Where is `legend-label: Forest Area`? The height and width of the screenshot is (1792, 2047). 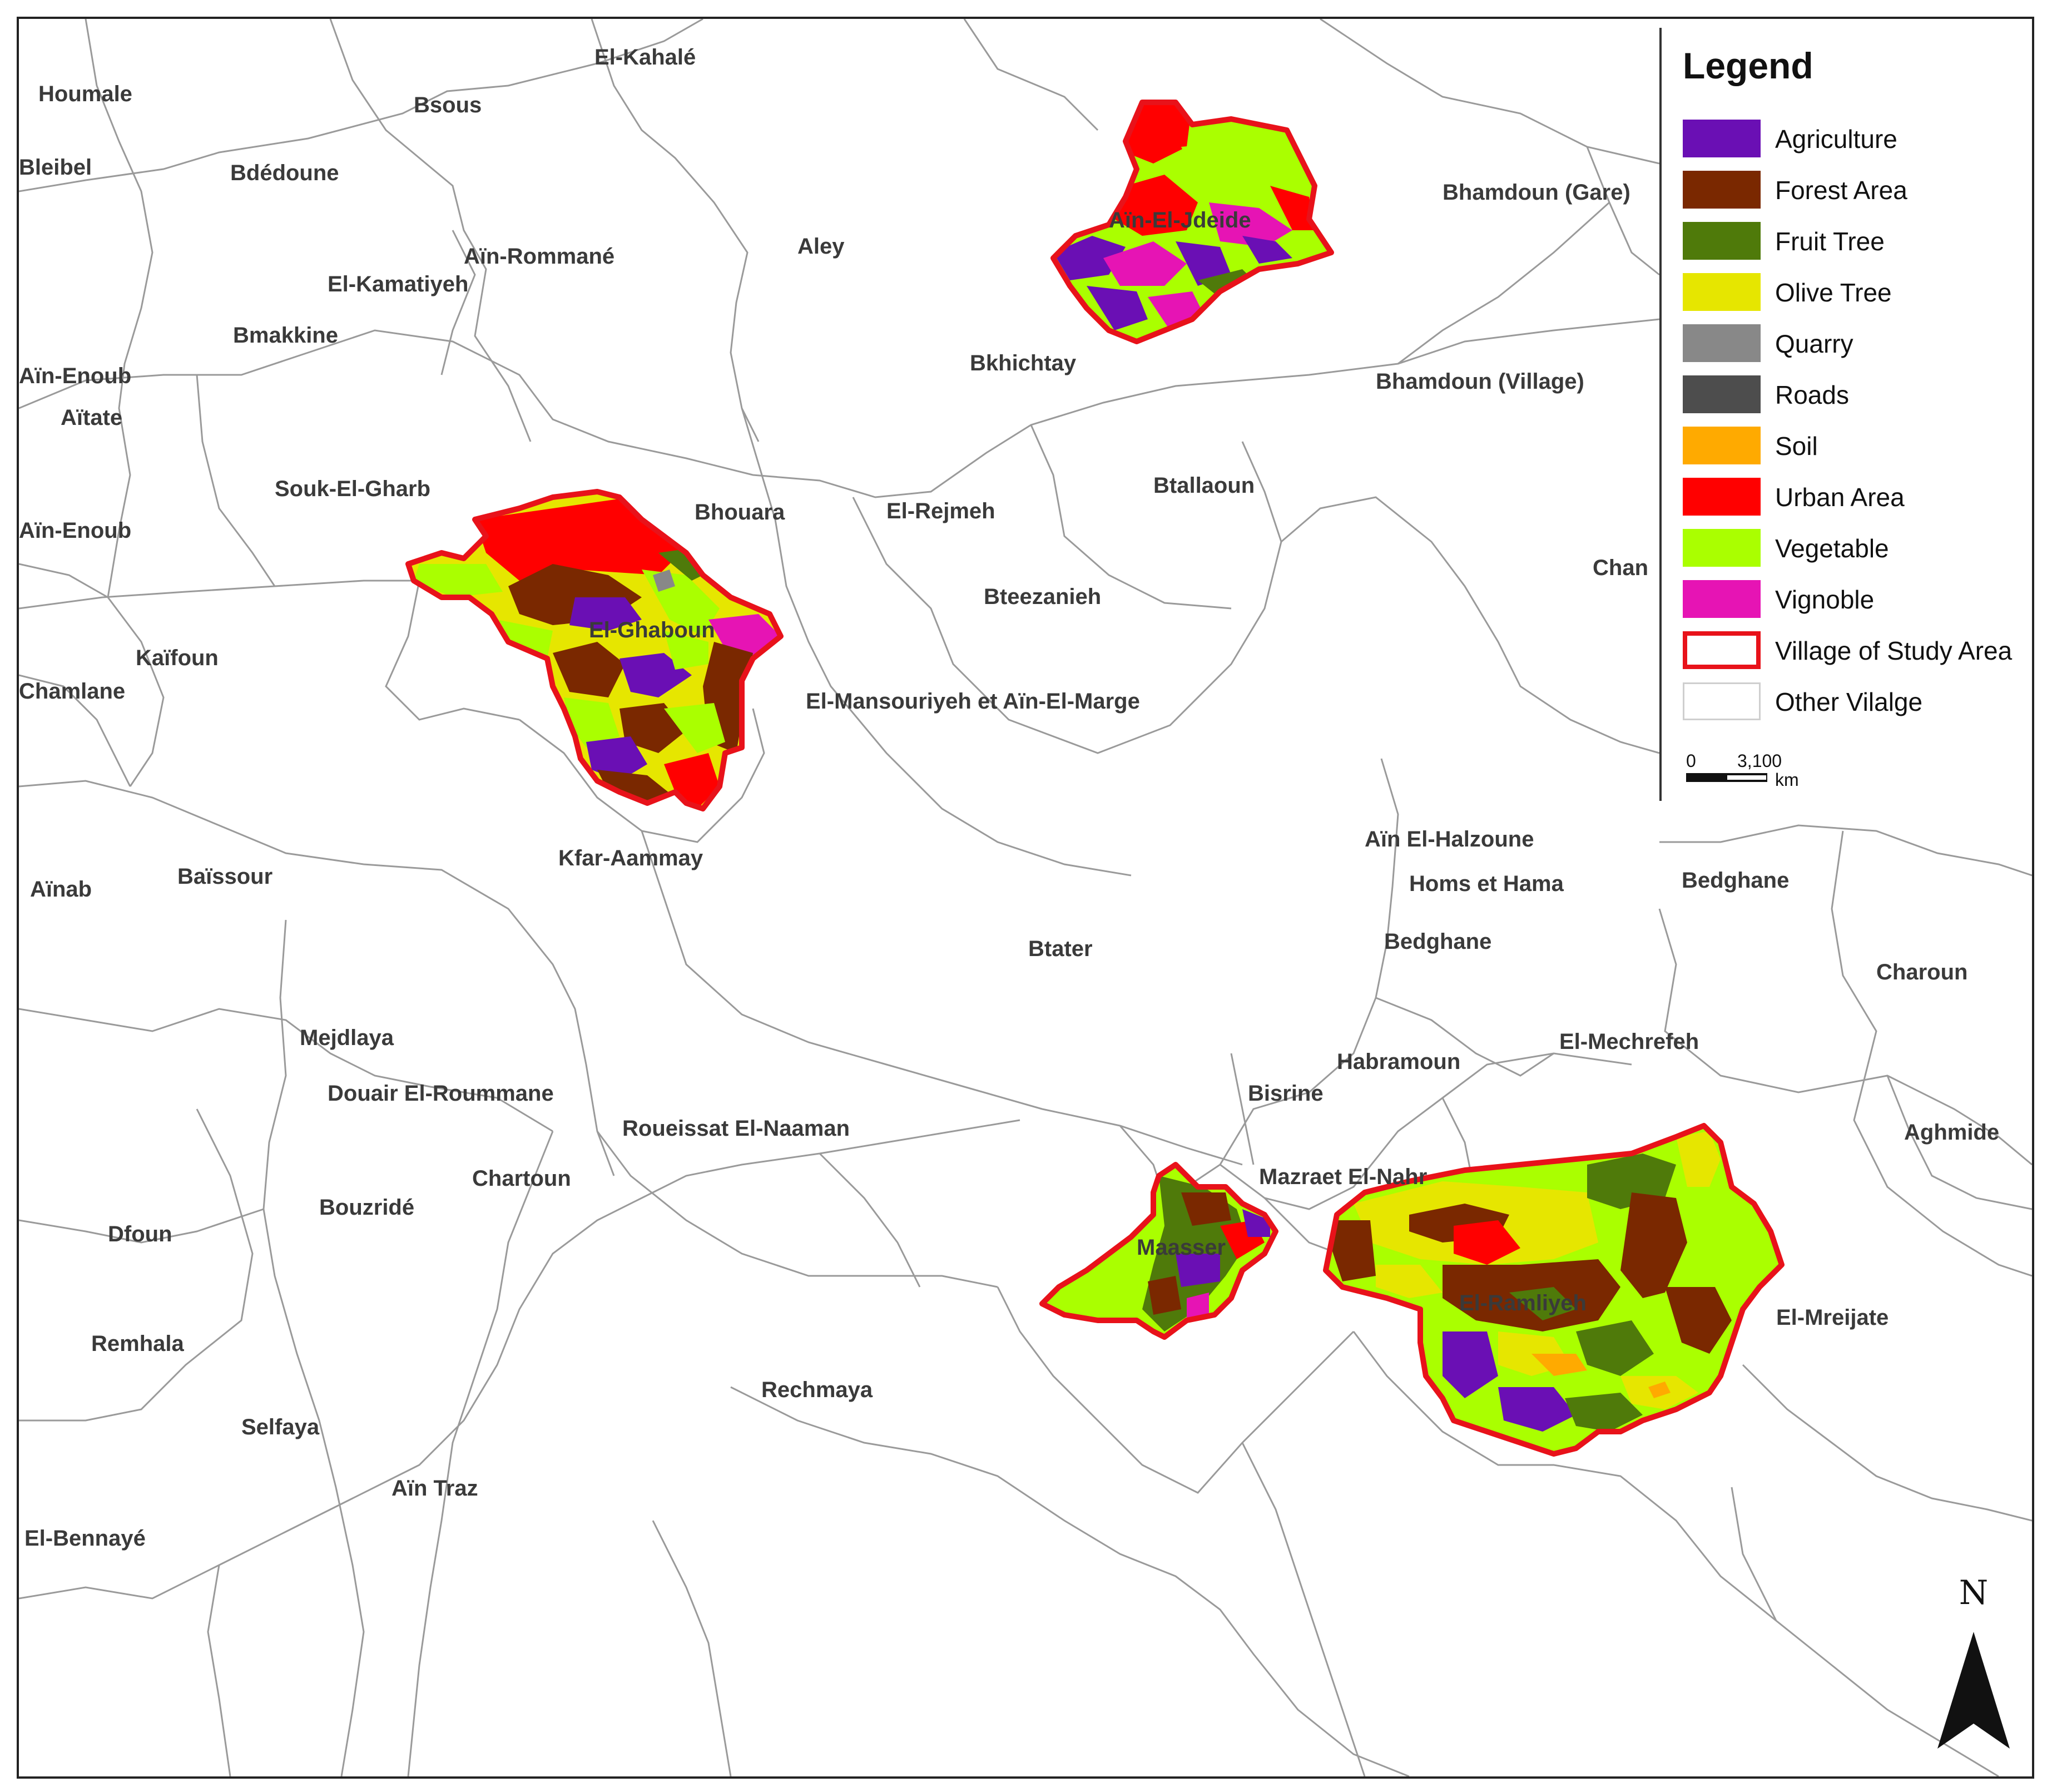 legend-label: Forest Area is located at coordinates (1841, 190).